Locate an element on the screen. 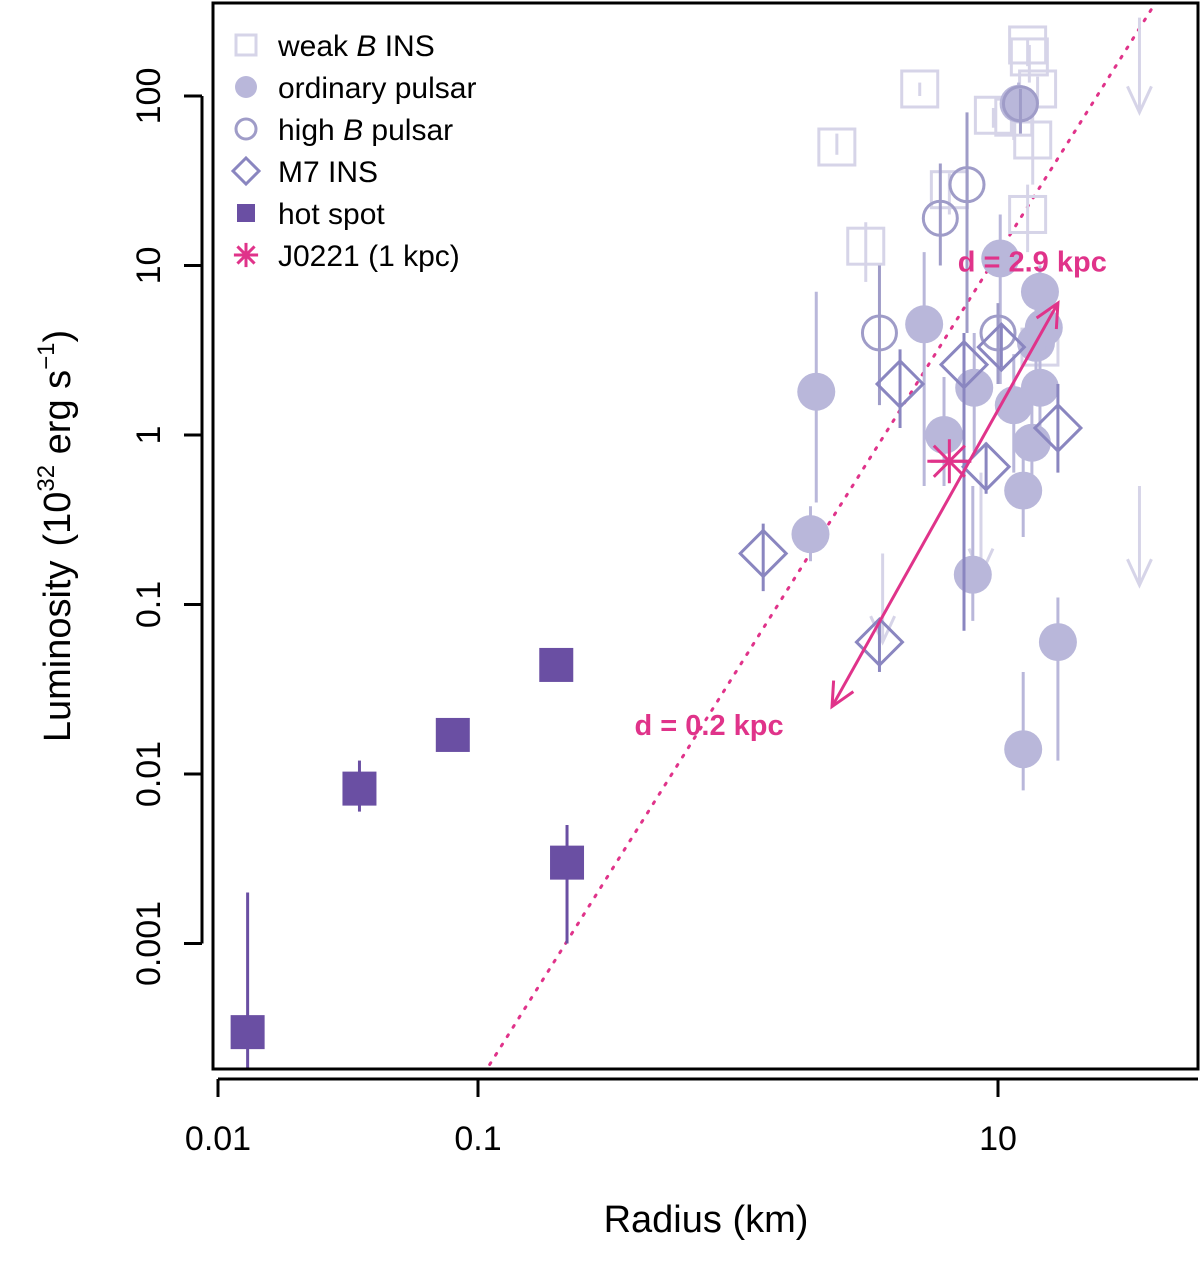 Image resolution: width=1200 pixels, height=1265 pixels. legend-label: weak B INS is located at coordinates (356, 46).